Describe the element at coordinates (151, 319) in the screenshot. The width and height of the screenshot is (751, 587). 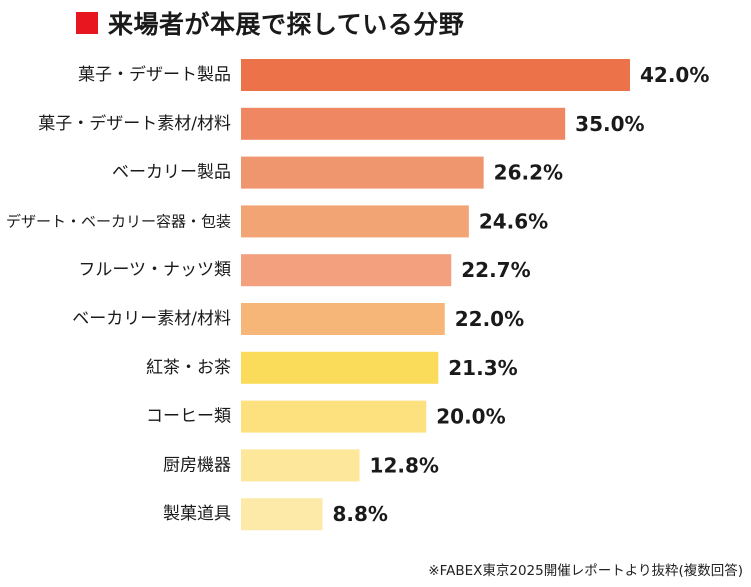
I see `category-label: ベーカリー素材/材料` at that location.